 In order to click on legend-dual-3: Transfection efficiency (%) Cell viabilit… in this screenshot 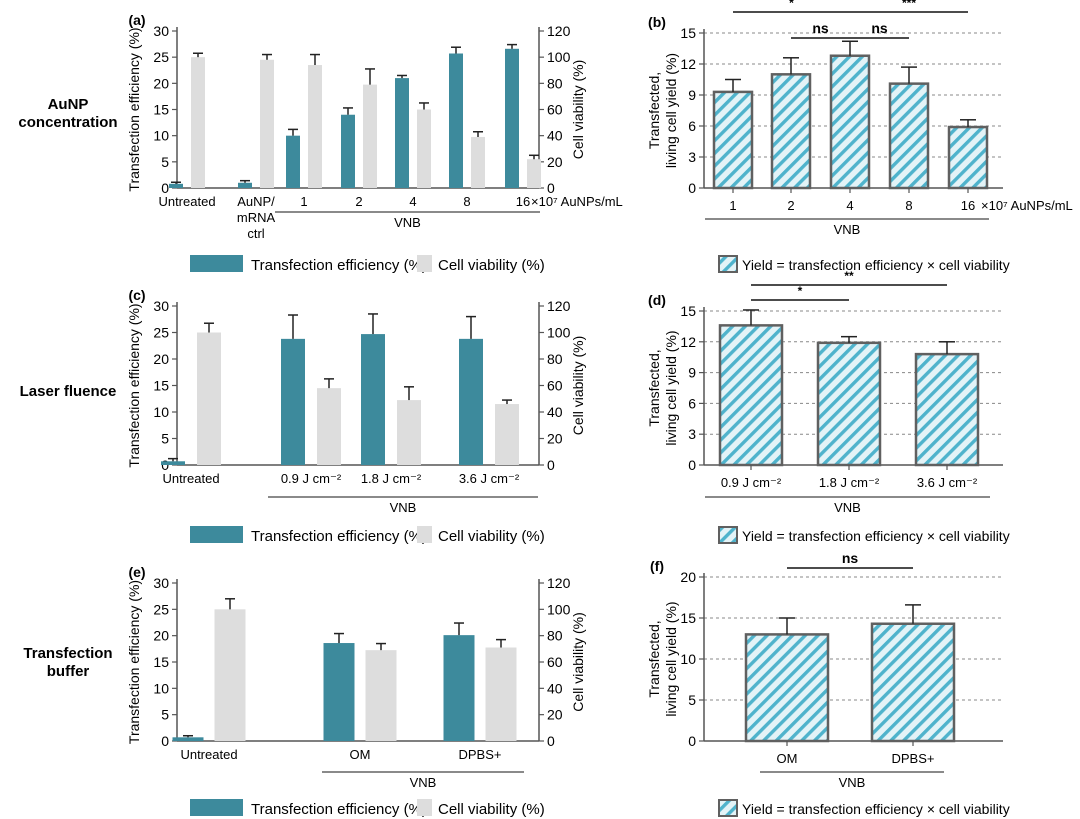, I will do `click(367, 808)`.